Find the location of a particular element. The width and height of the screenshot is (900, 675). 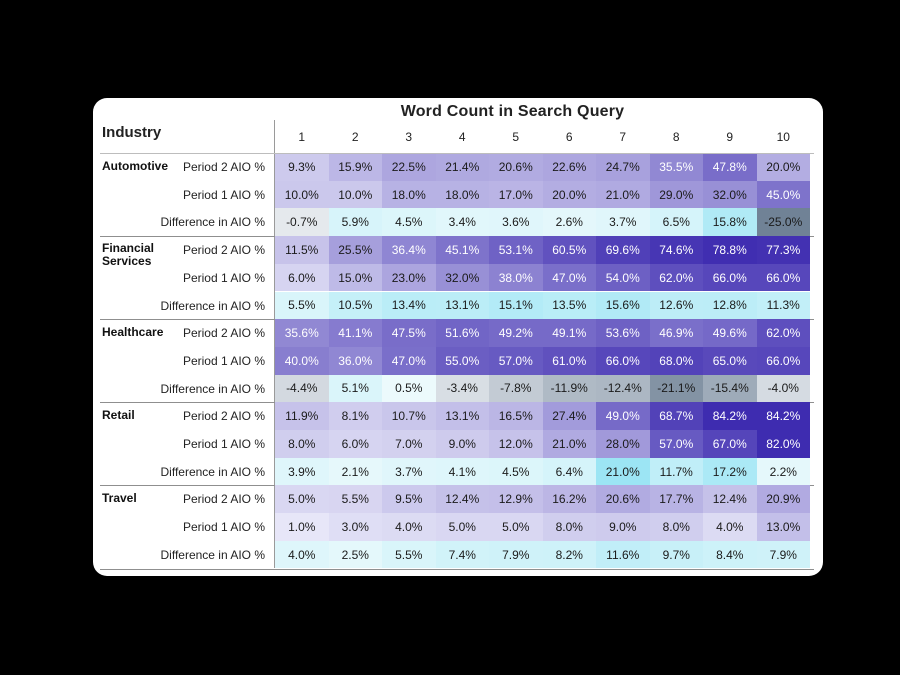

heatmap-cell: 22.5% is located at coordinates (409, 167).